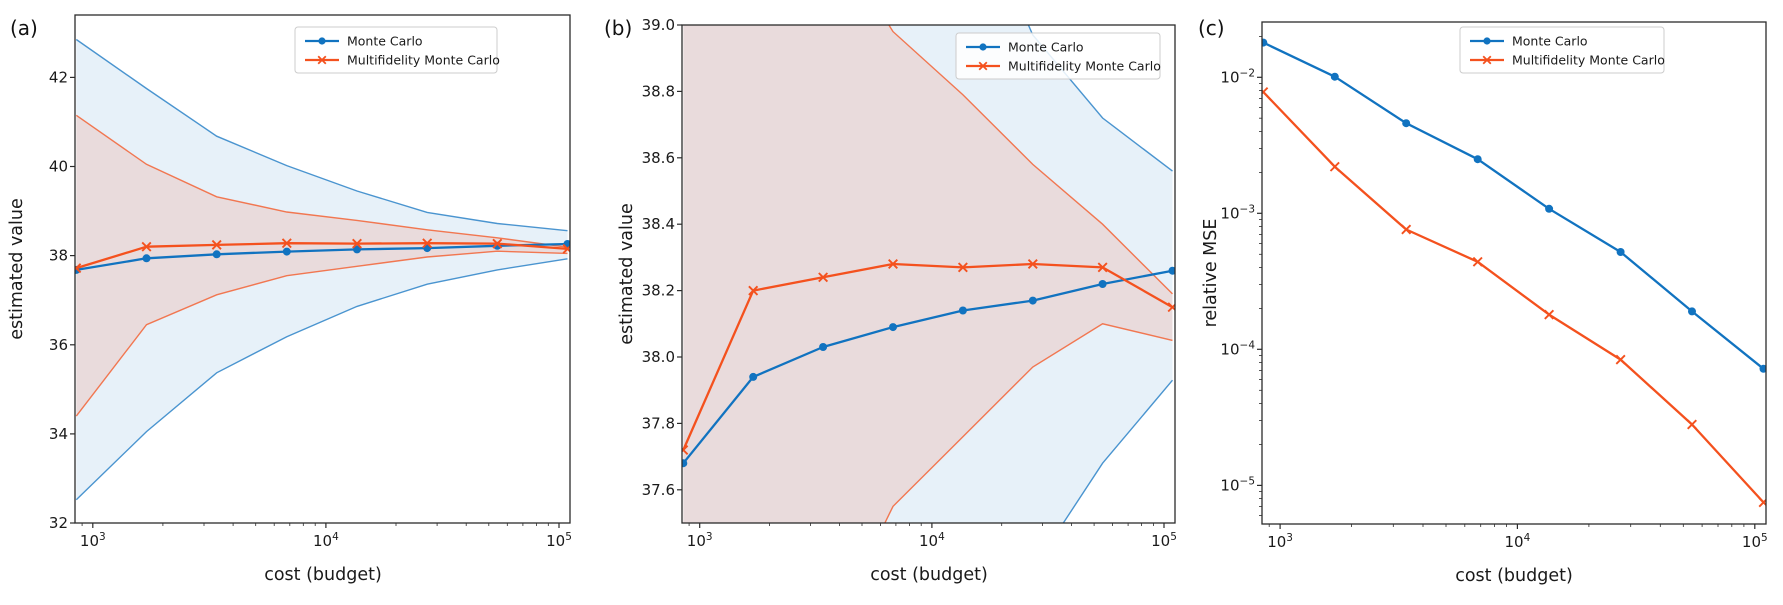 The height and width of the screenshot is (605, 1783). Describe the element at coordinates (24, 28) in the screenshot. I see `panel-a-letter: (a)` at that location.